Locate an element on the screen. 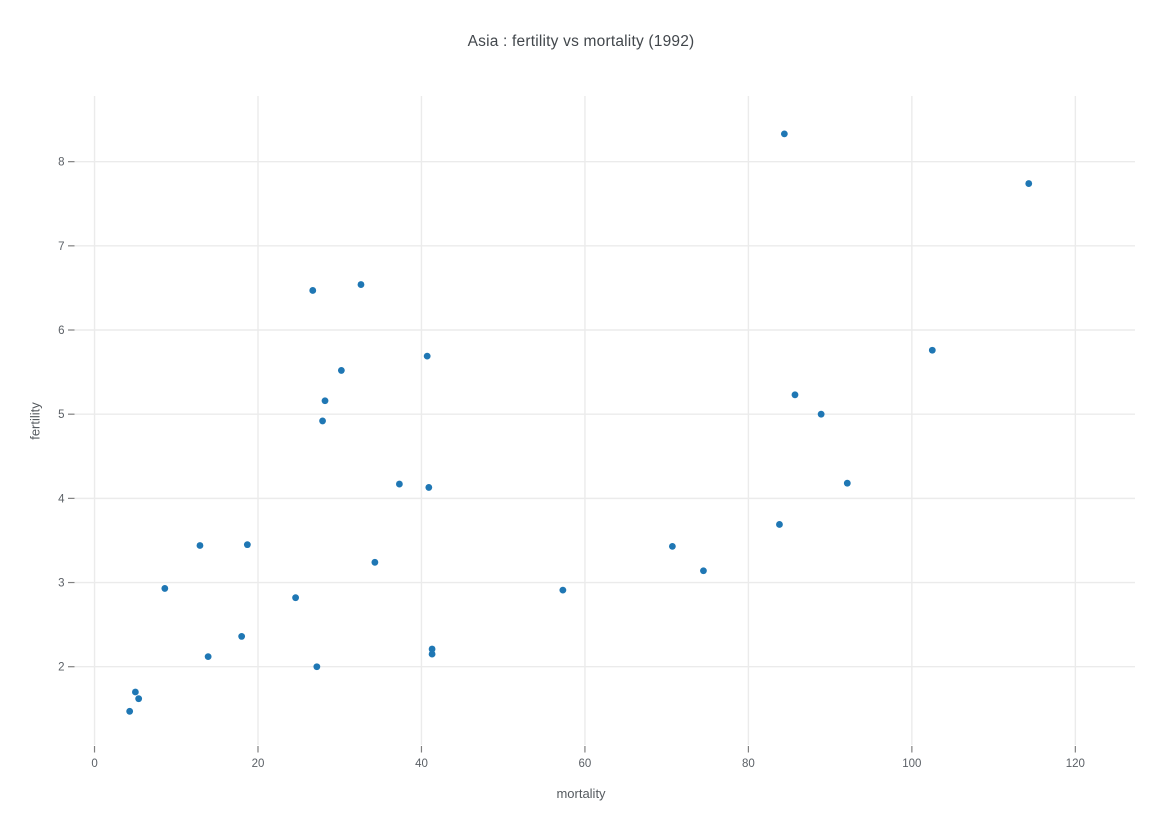 The width and height of the screenshot is (1162, 823). x-axis-title: mortality is located at coordinates (581, 793).